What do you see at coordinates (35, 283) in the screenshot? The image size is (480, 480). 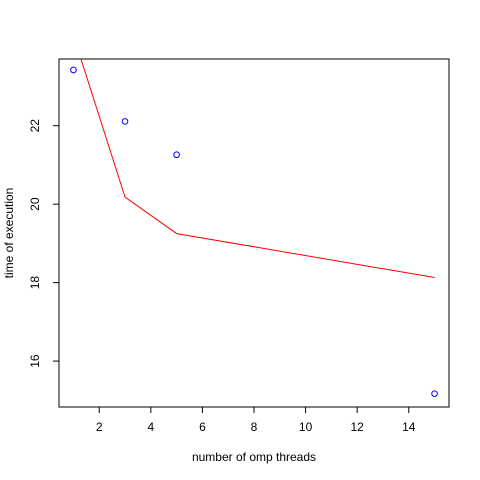 I see `y-tick-label: 18` at bounding box center [35, 283].